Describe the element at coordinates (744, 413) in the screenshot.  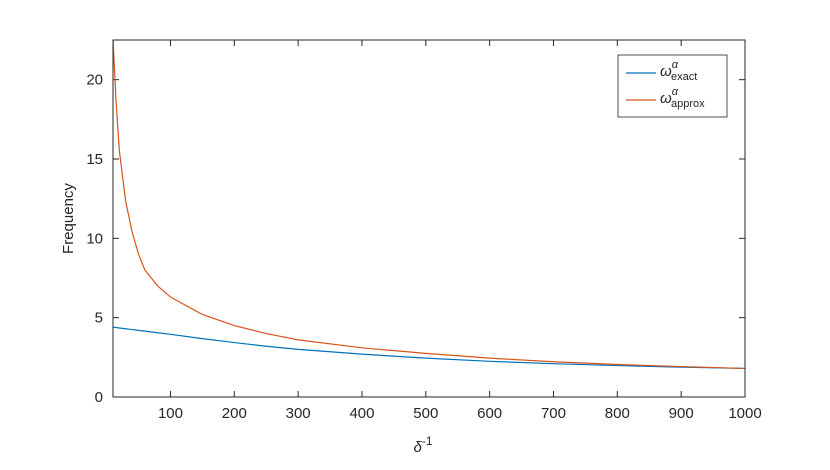
I see `x-tick-label: 1000` at that location.